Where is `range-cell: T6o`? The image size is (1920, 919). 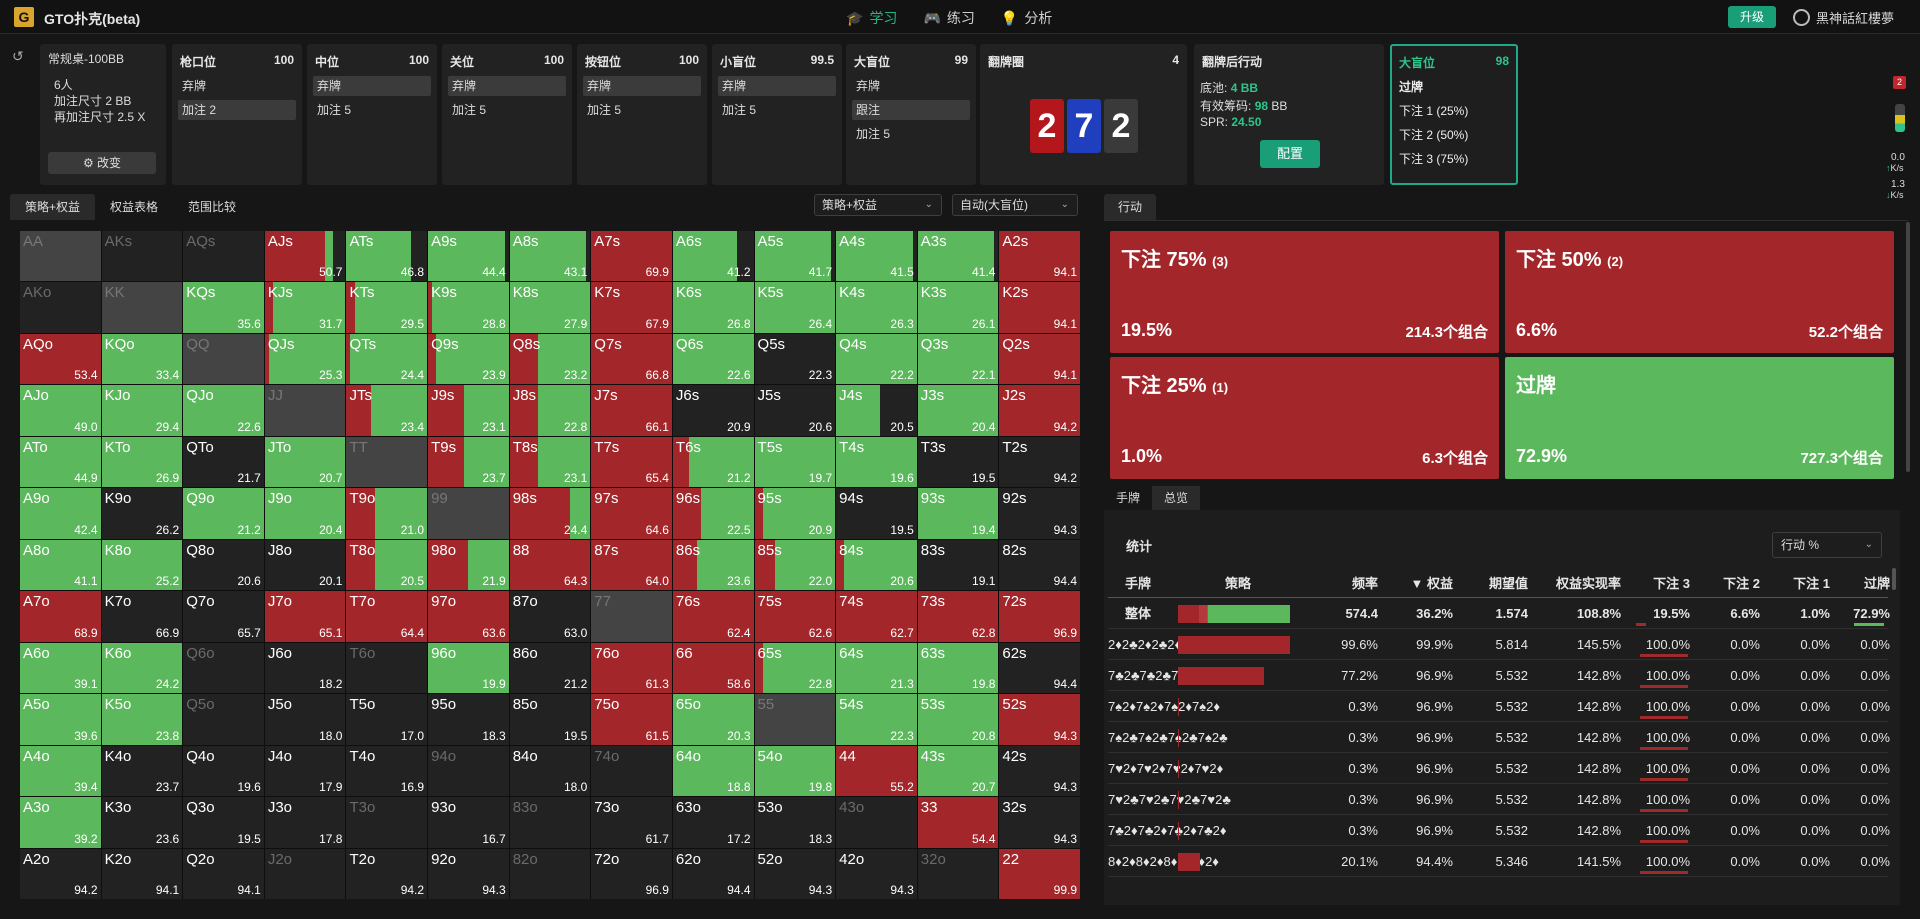
range-cell: T6o is located at coordinates (387, 668).